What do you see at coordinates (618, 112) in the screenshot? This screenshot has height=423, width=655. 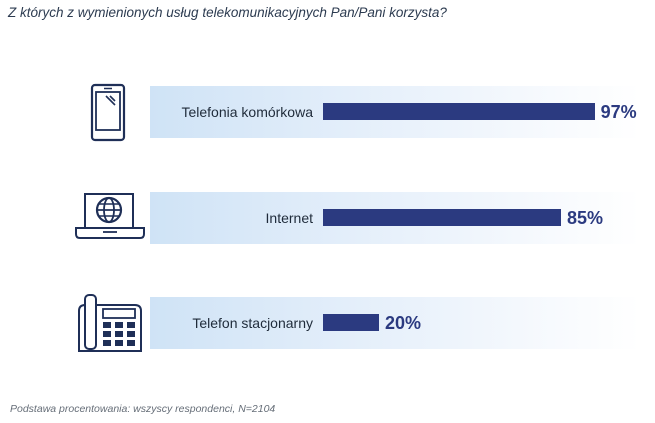 I see `value-label-mobile: 97%` at bounding box center [618, 112].